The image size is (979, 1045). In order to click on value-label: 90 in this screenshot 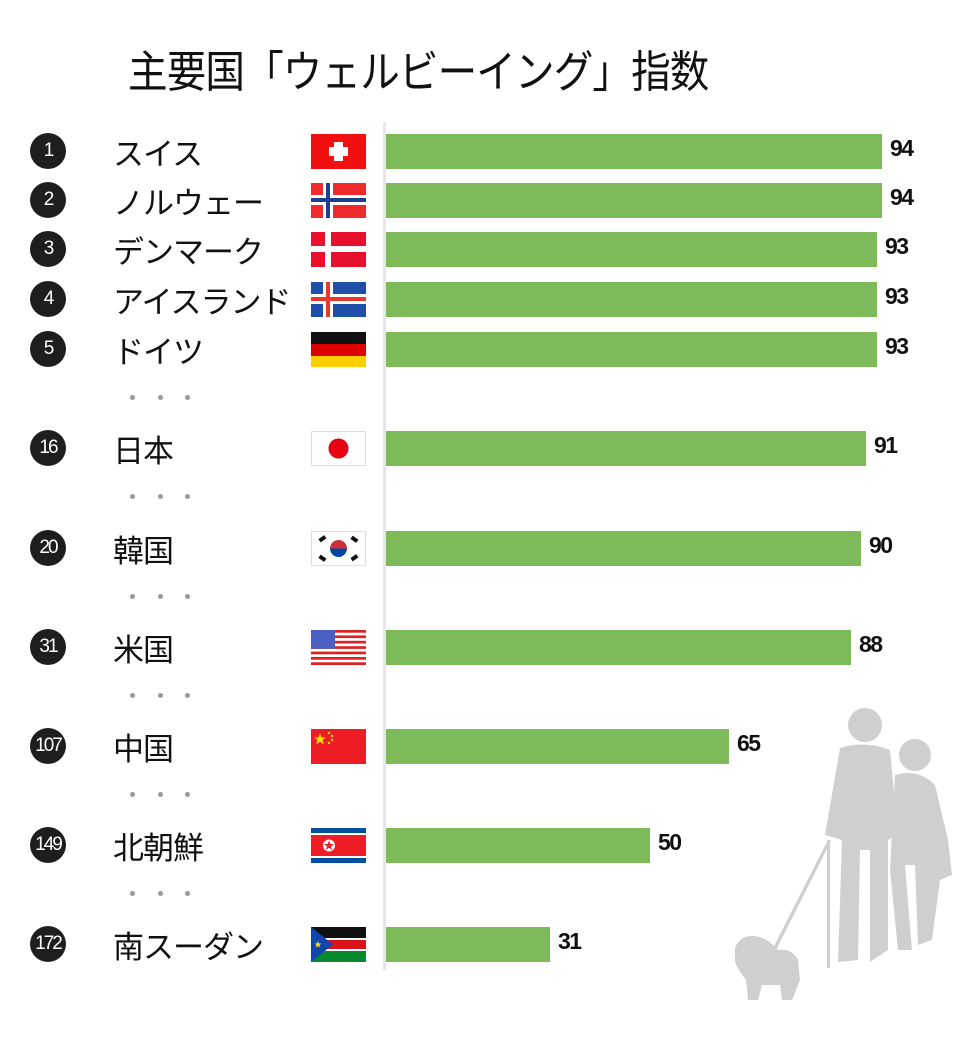, I will do `click(881, 545)`.